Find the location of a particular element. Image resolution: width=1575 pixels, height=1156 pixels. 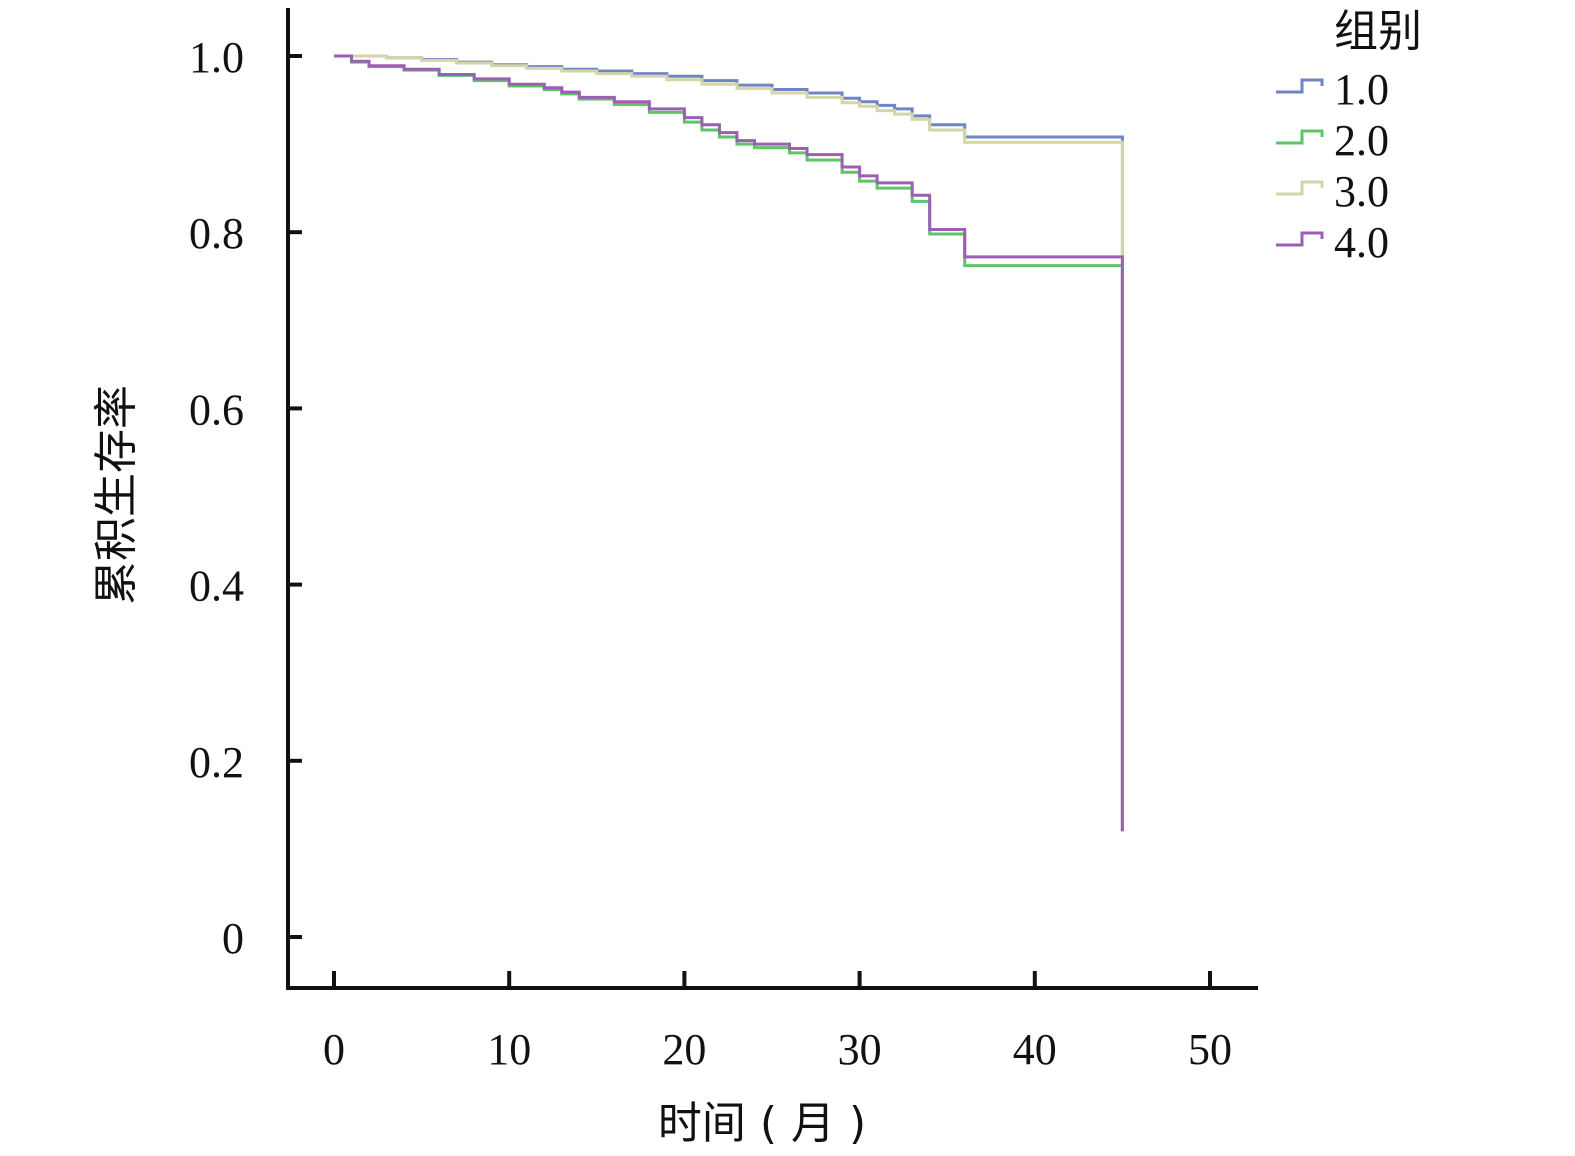

x-tick-label: 0 is located at coordinates (334, 1049).